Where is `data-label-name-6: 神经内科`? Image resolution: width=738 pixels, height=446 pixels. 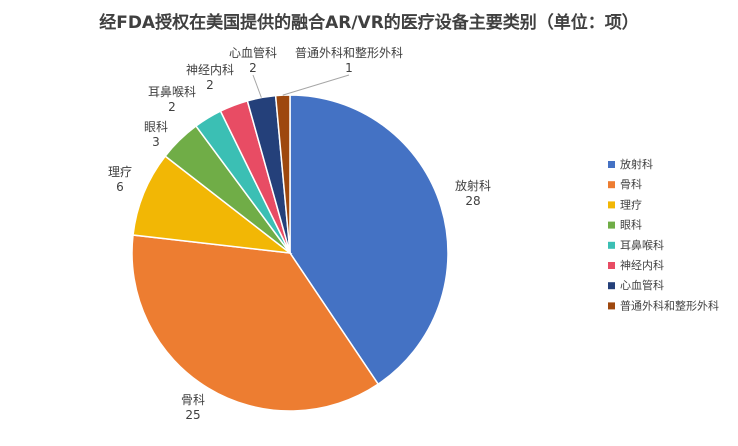
data-label-name-6: 神经内科 is located at coordinates (210, 70).